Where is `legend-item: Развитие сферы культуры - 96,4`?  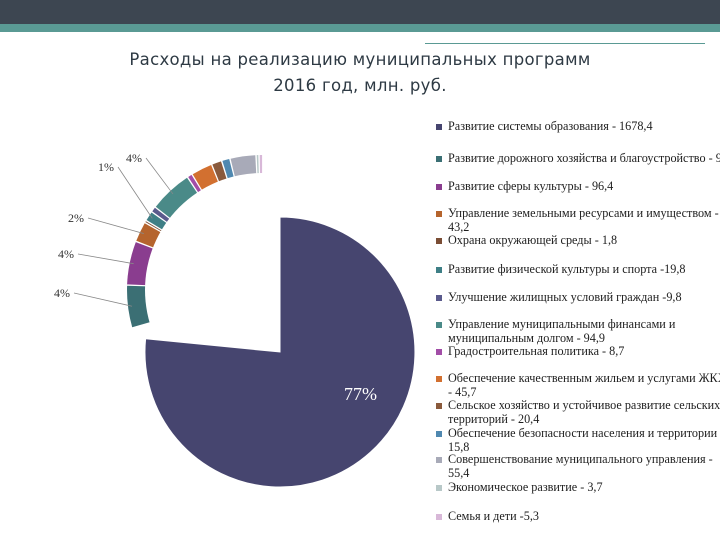
legend-item: Развитие сферы культуры - 96,4 is located at coordinates (578, 186).